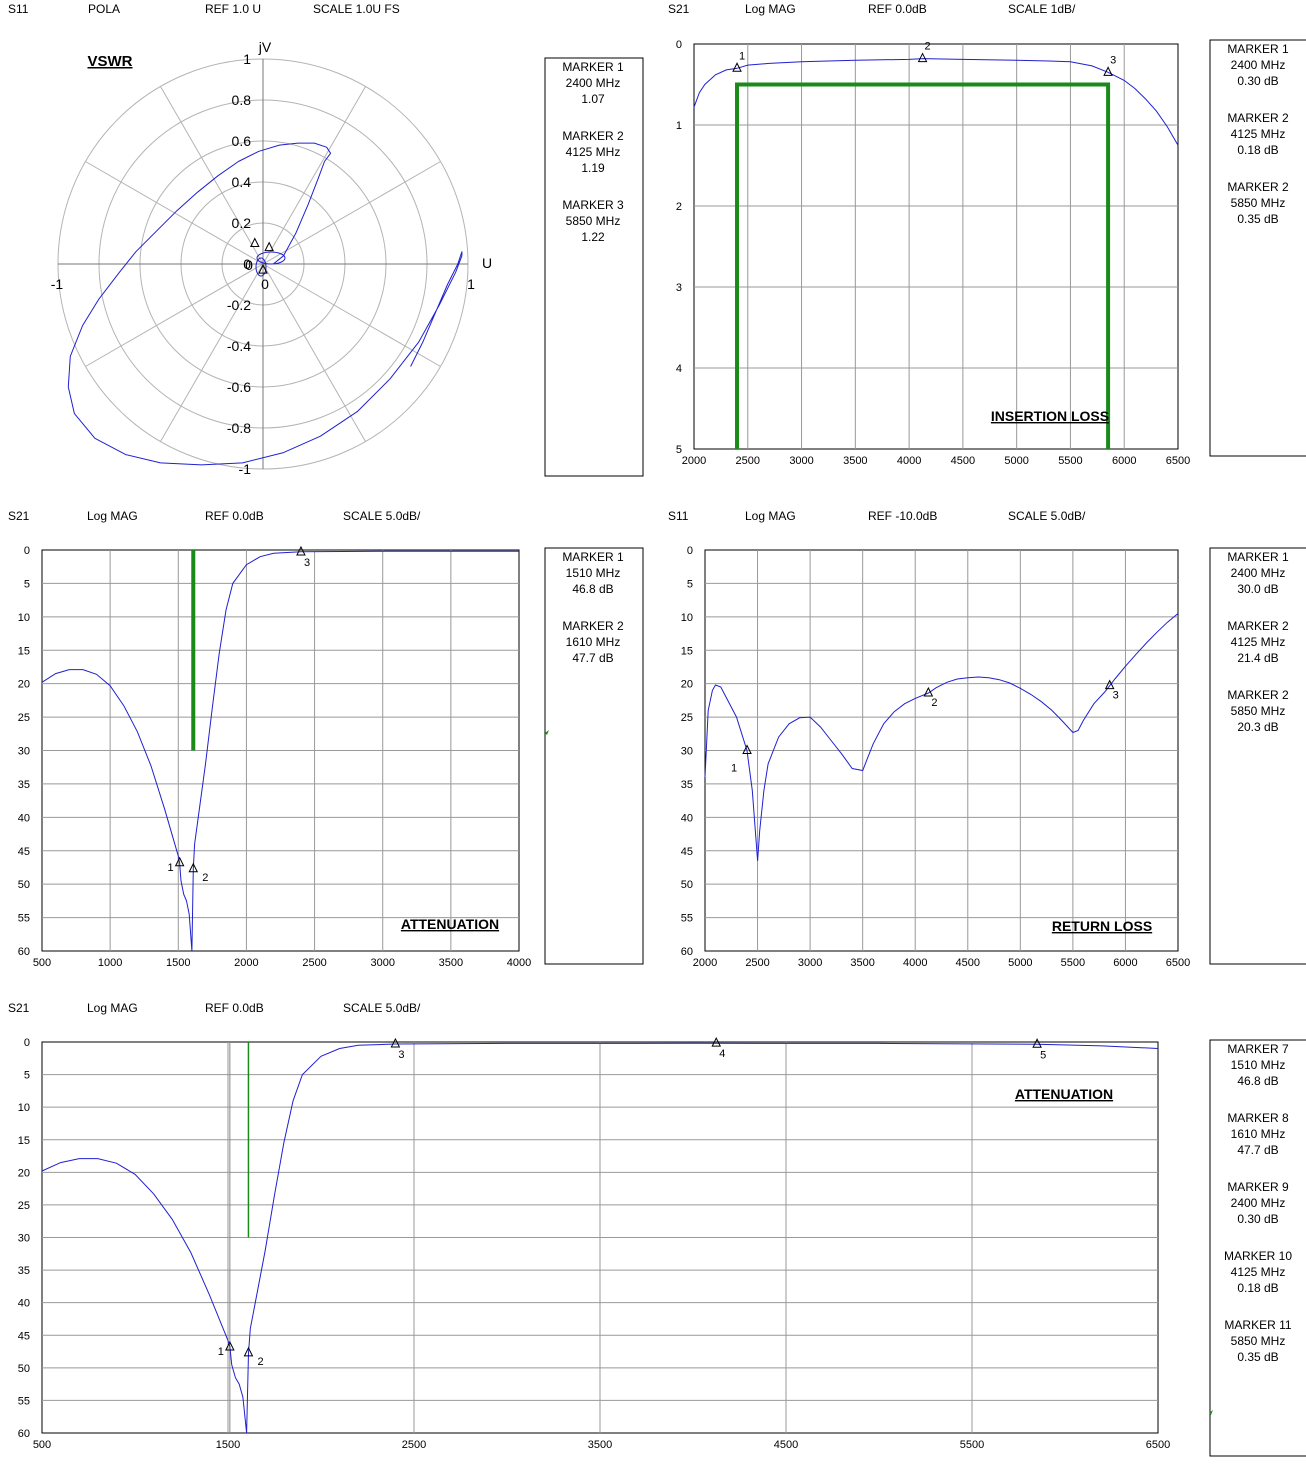  What do you see at coordinates (936, 102) in the screenshot?
I see `measurement-trace` at bounding box center [936, 102].